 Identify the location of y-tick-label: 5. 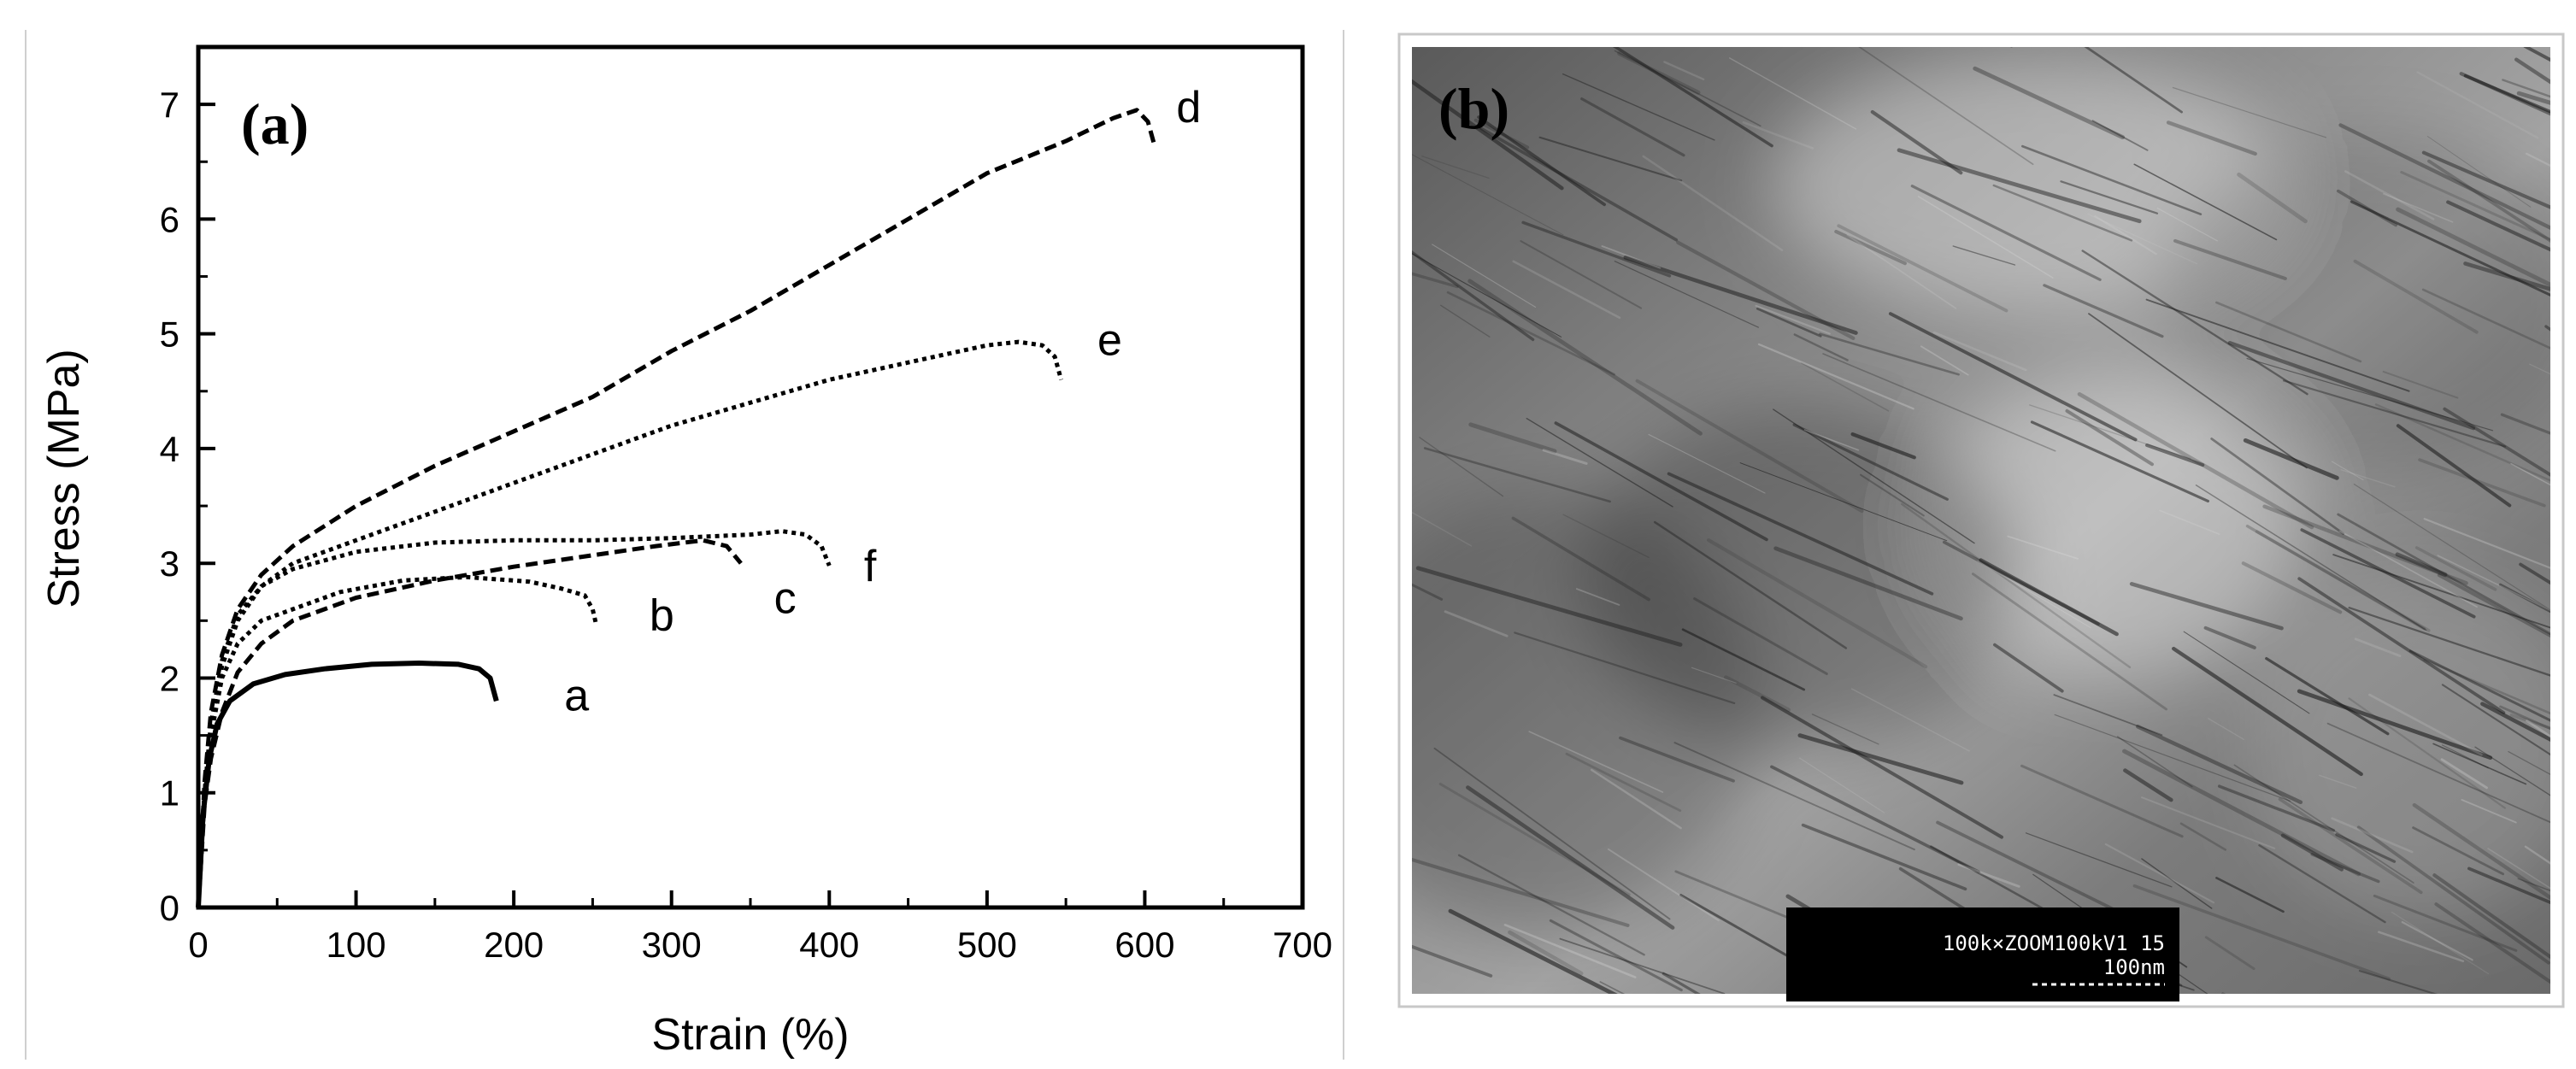
(169, 334).